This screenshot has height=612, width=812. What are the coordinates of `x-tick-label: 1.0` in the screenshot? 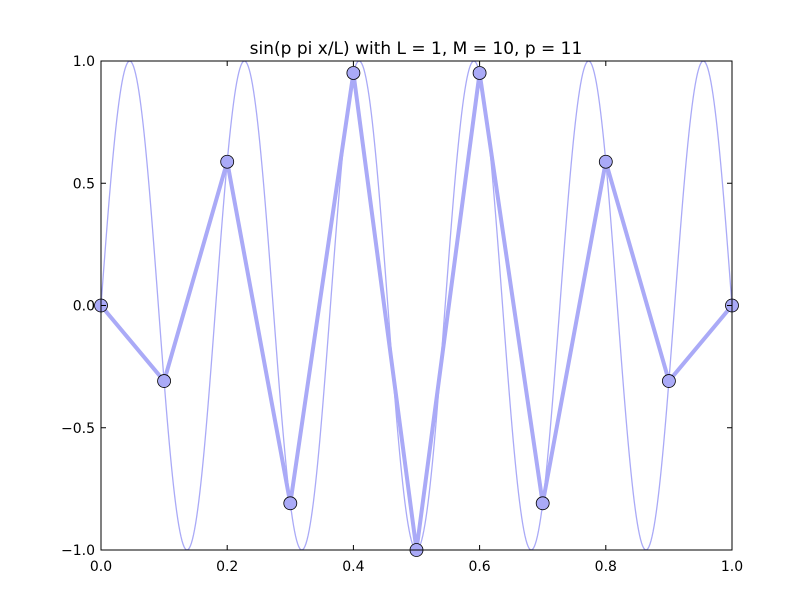 It's located at (732, 567).